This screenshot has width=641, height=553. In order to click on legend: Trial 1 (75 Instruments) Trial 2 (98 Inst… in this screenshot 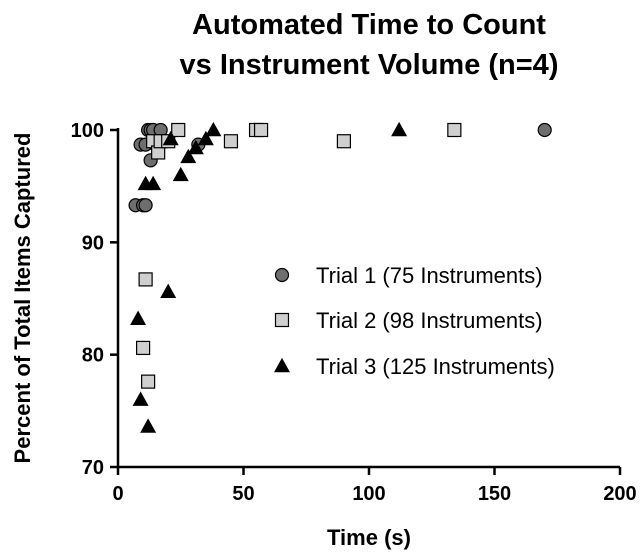, I will do `click(414, 321)`.